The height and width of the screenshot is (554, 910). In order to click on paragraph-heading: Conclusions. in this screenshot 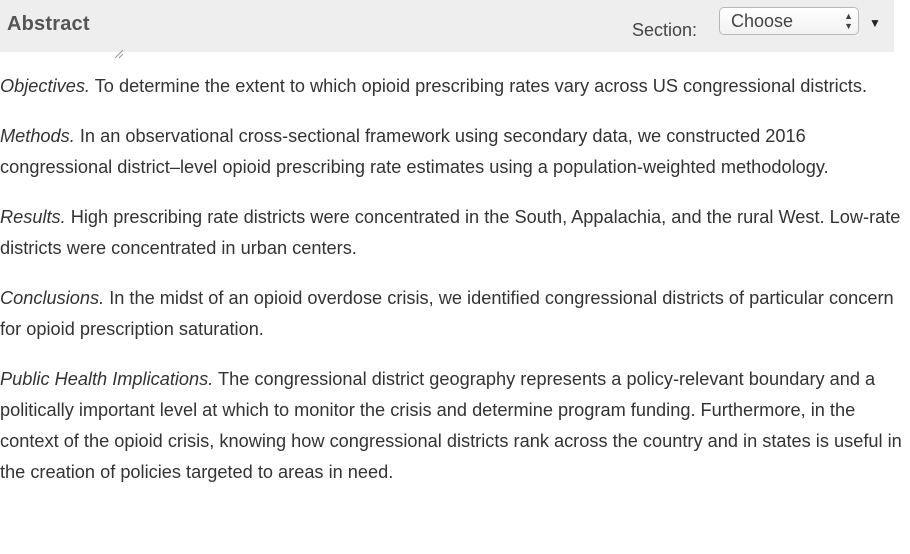, I will do `click(52, 298)`.